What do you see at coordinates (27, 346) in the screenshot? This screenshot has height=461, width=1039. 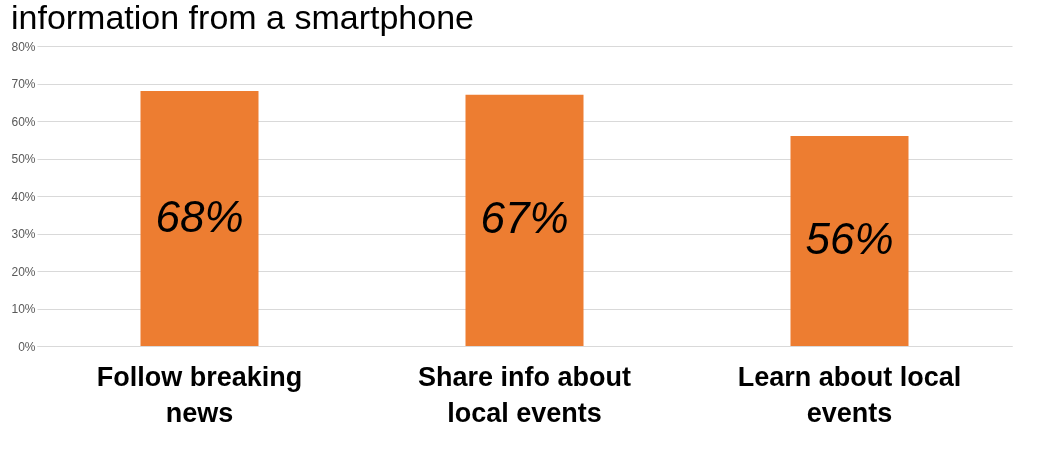 I see `y-tick-label: 0%` at bounding box center [27, 346].